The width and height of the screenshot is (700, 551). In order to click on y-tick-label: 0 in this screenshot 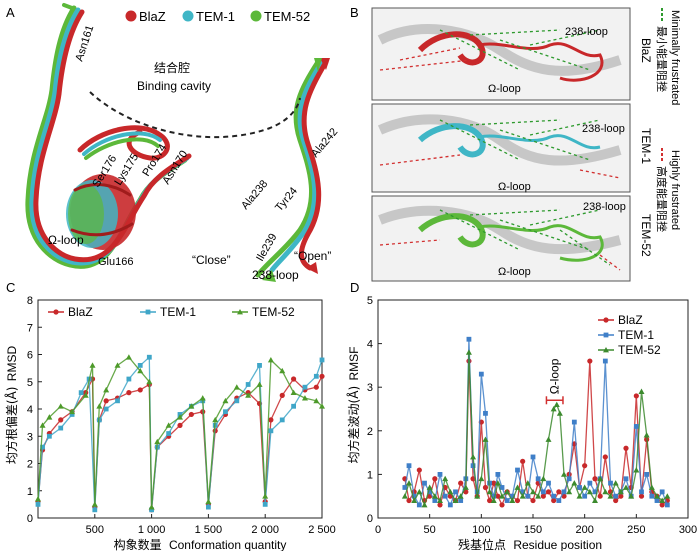, I will do `click(30, 519)`.